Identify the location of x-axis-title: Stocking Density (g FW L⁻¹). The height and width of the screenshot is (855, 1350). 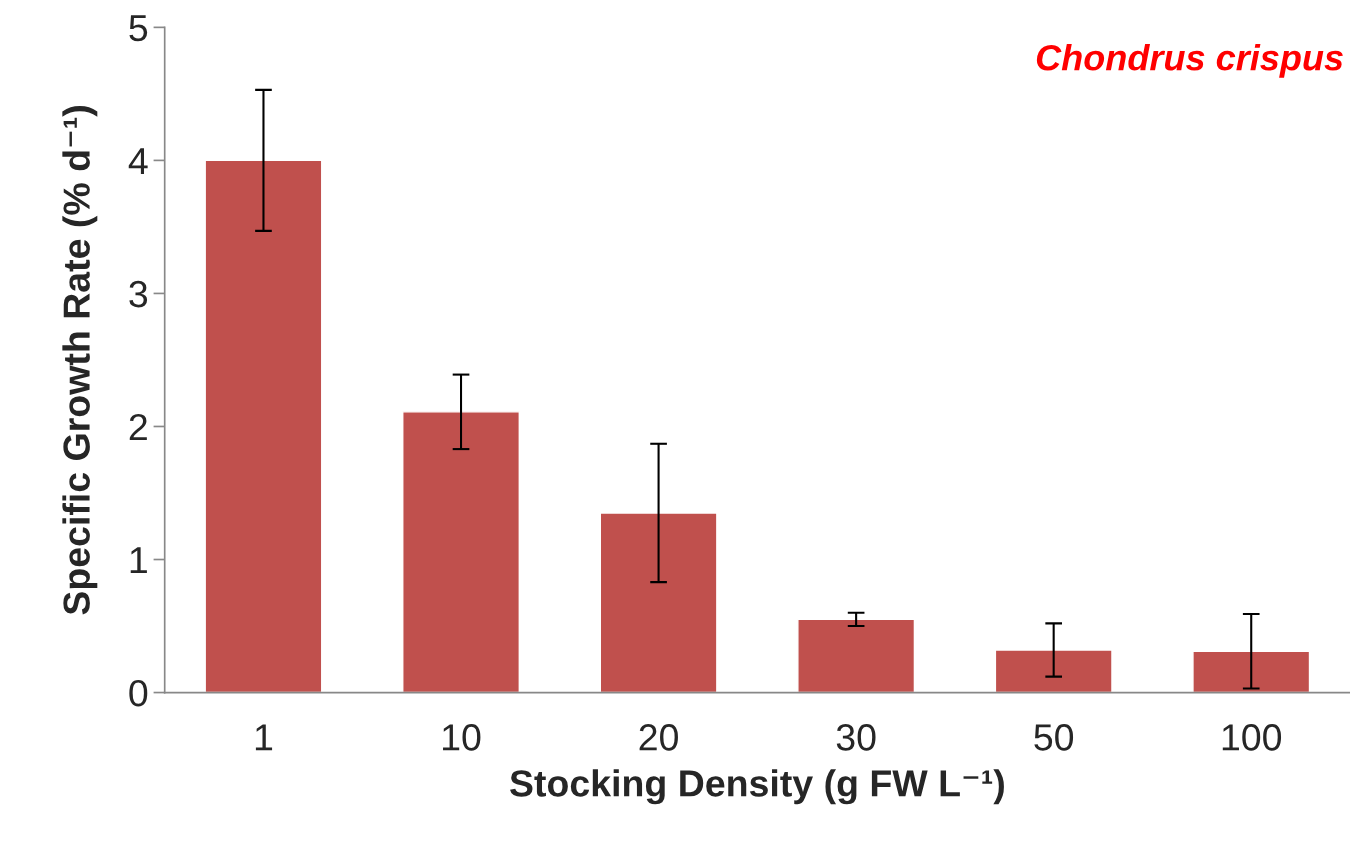
(757, 787).